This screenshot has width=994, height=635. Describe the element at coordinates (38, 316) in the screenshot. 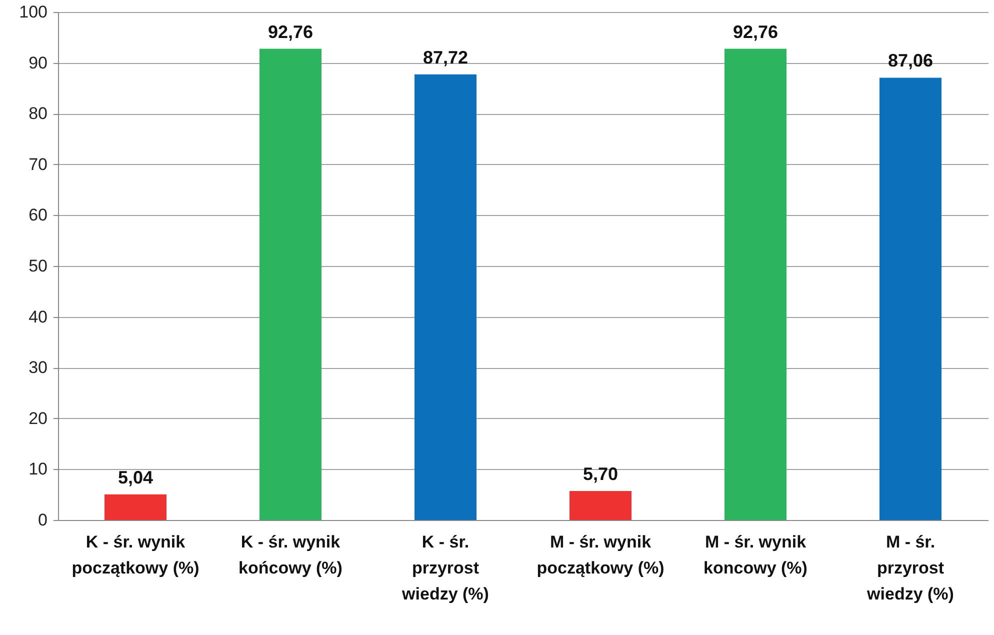

I see `y-tick-label: 40` at that location.